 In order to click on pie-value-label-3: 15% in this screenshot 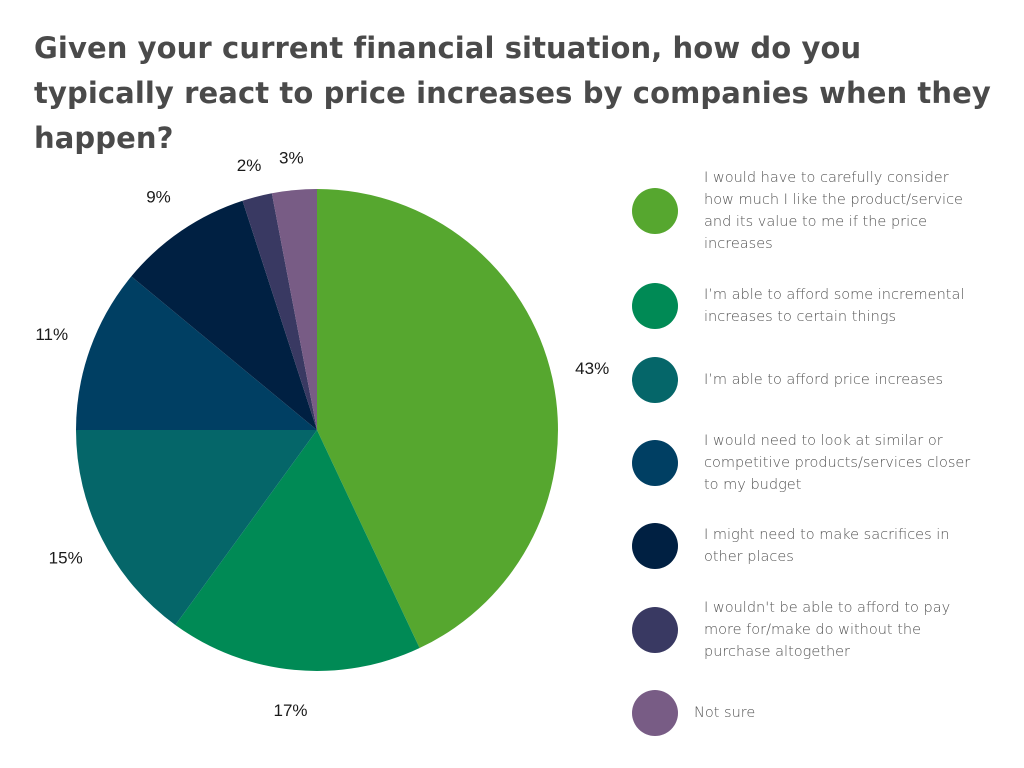, I will do `click(66, 558)`.